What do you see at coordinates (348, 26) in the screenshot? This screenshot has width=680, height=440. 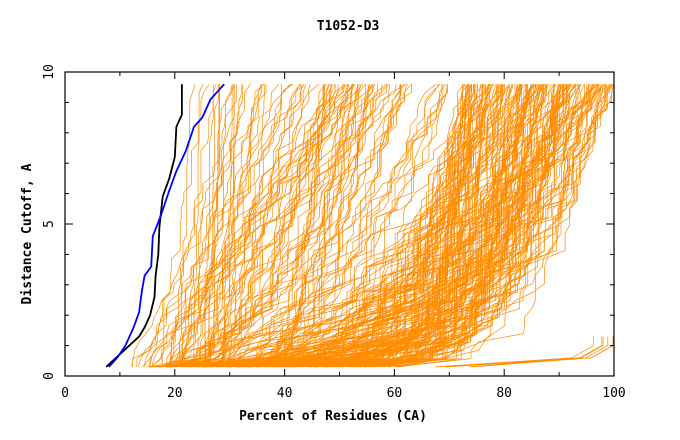 I see `chart-title: T1052-D3` at bounding box center [348, 26].